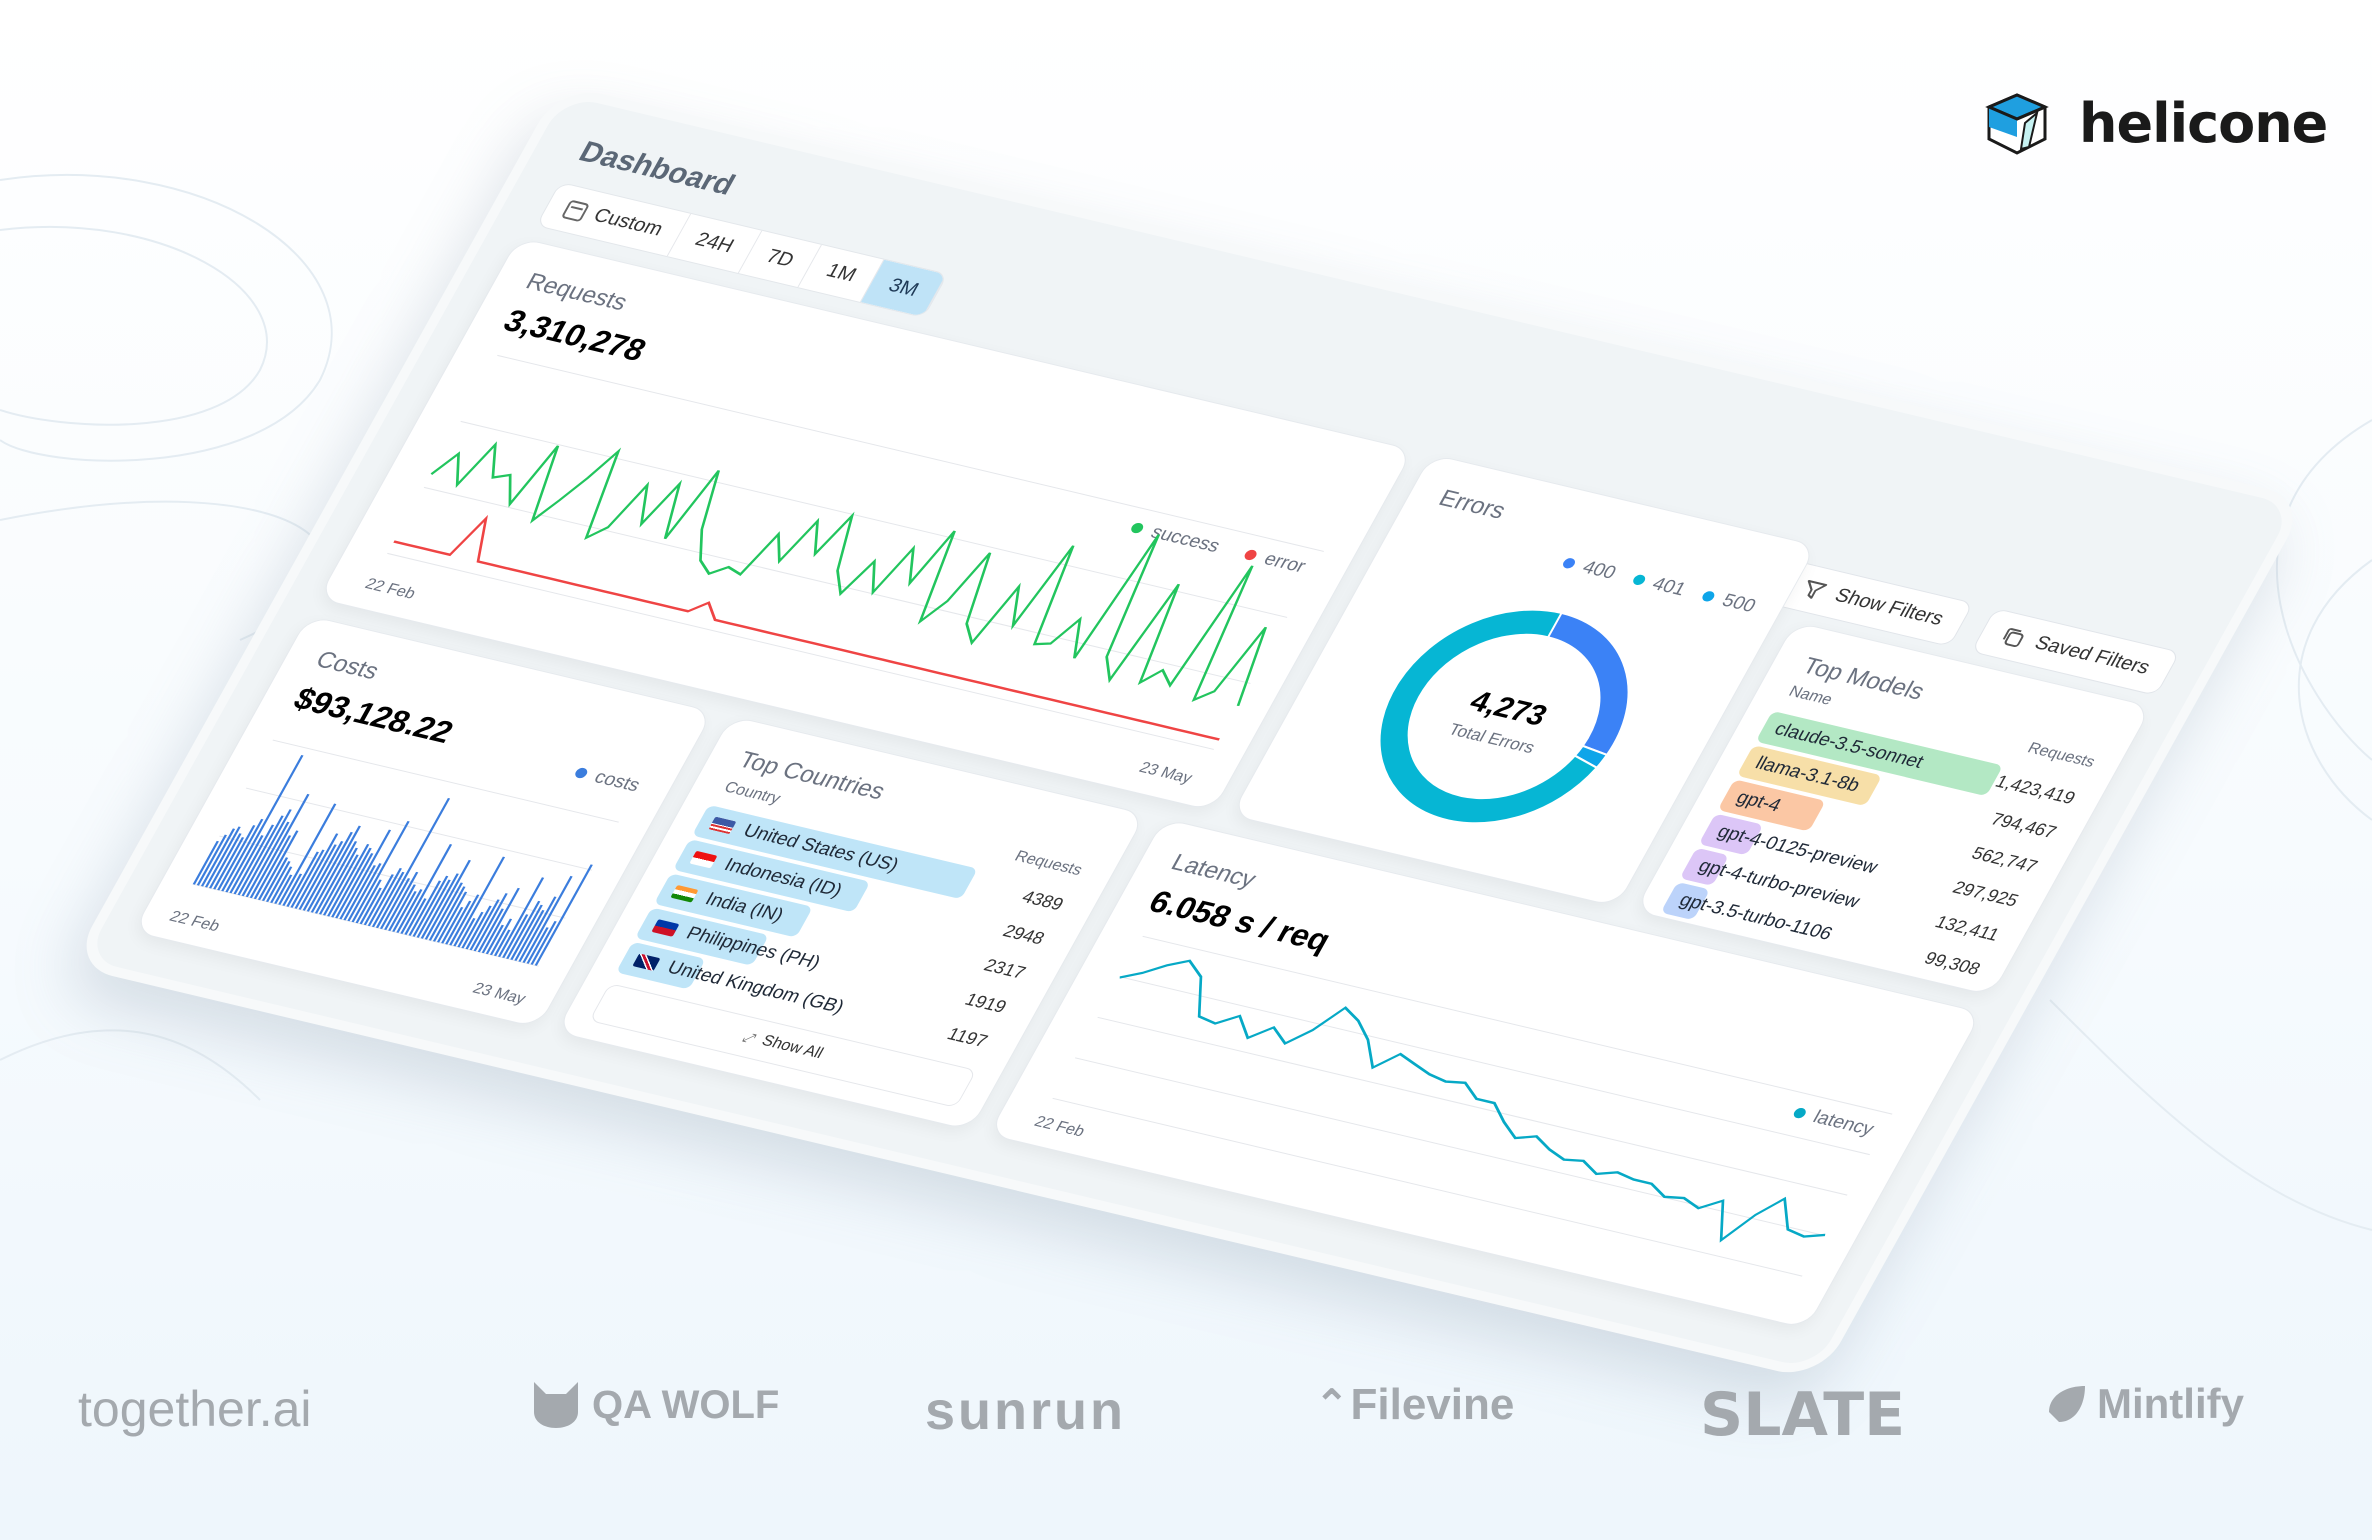 This screenshot has width=2372, height=1540. I want to click on model-requests: 132,411, so click(1967, 928).